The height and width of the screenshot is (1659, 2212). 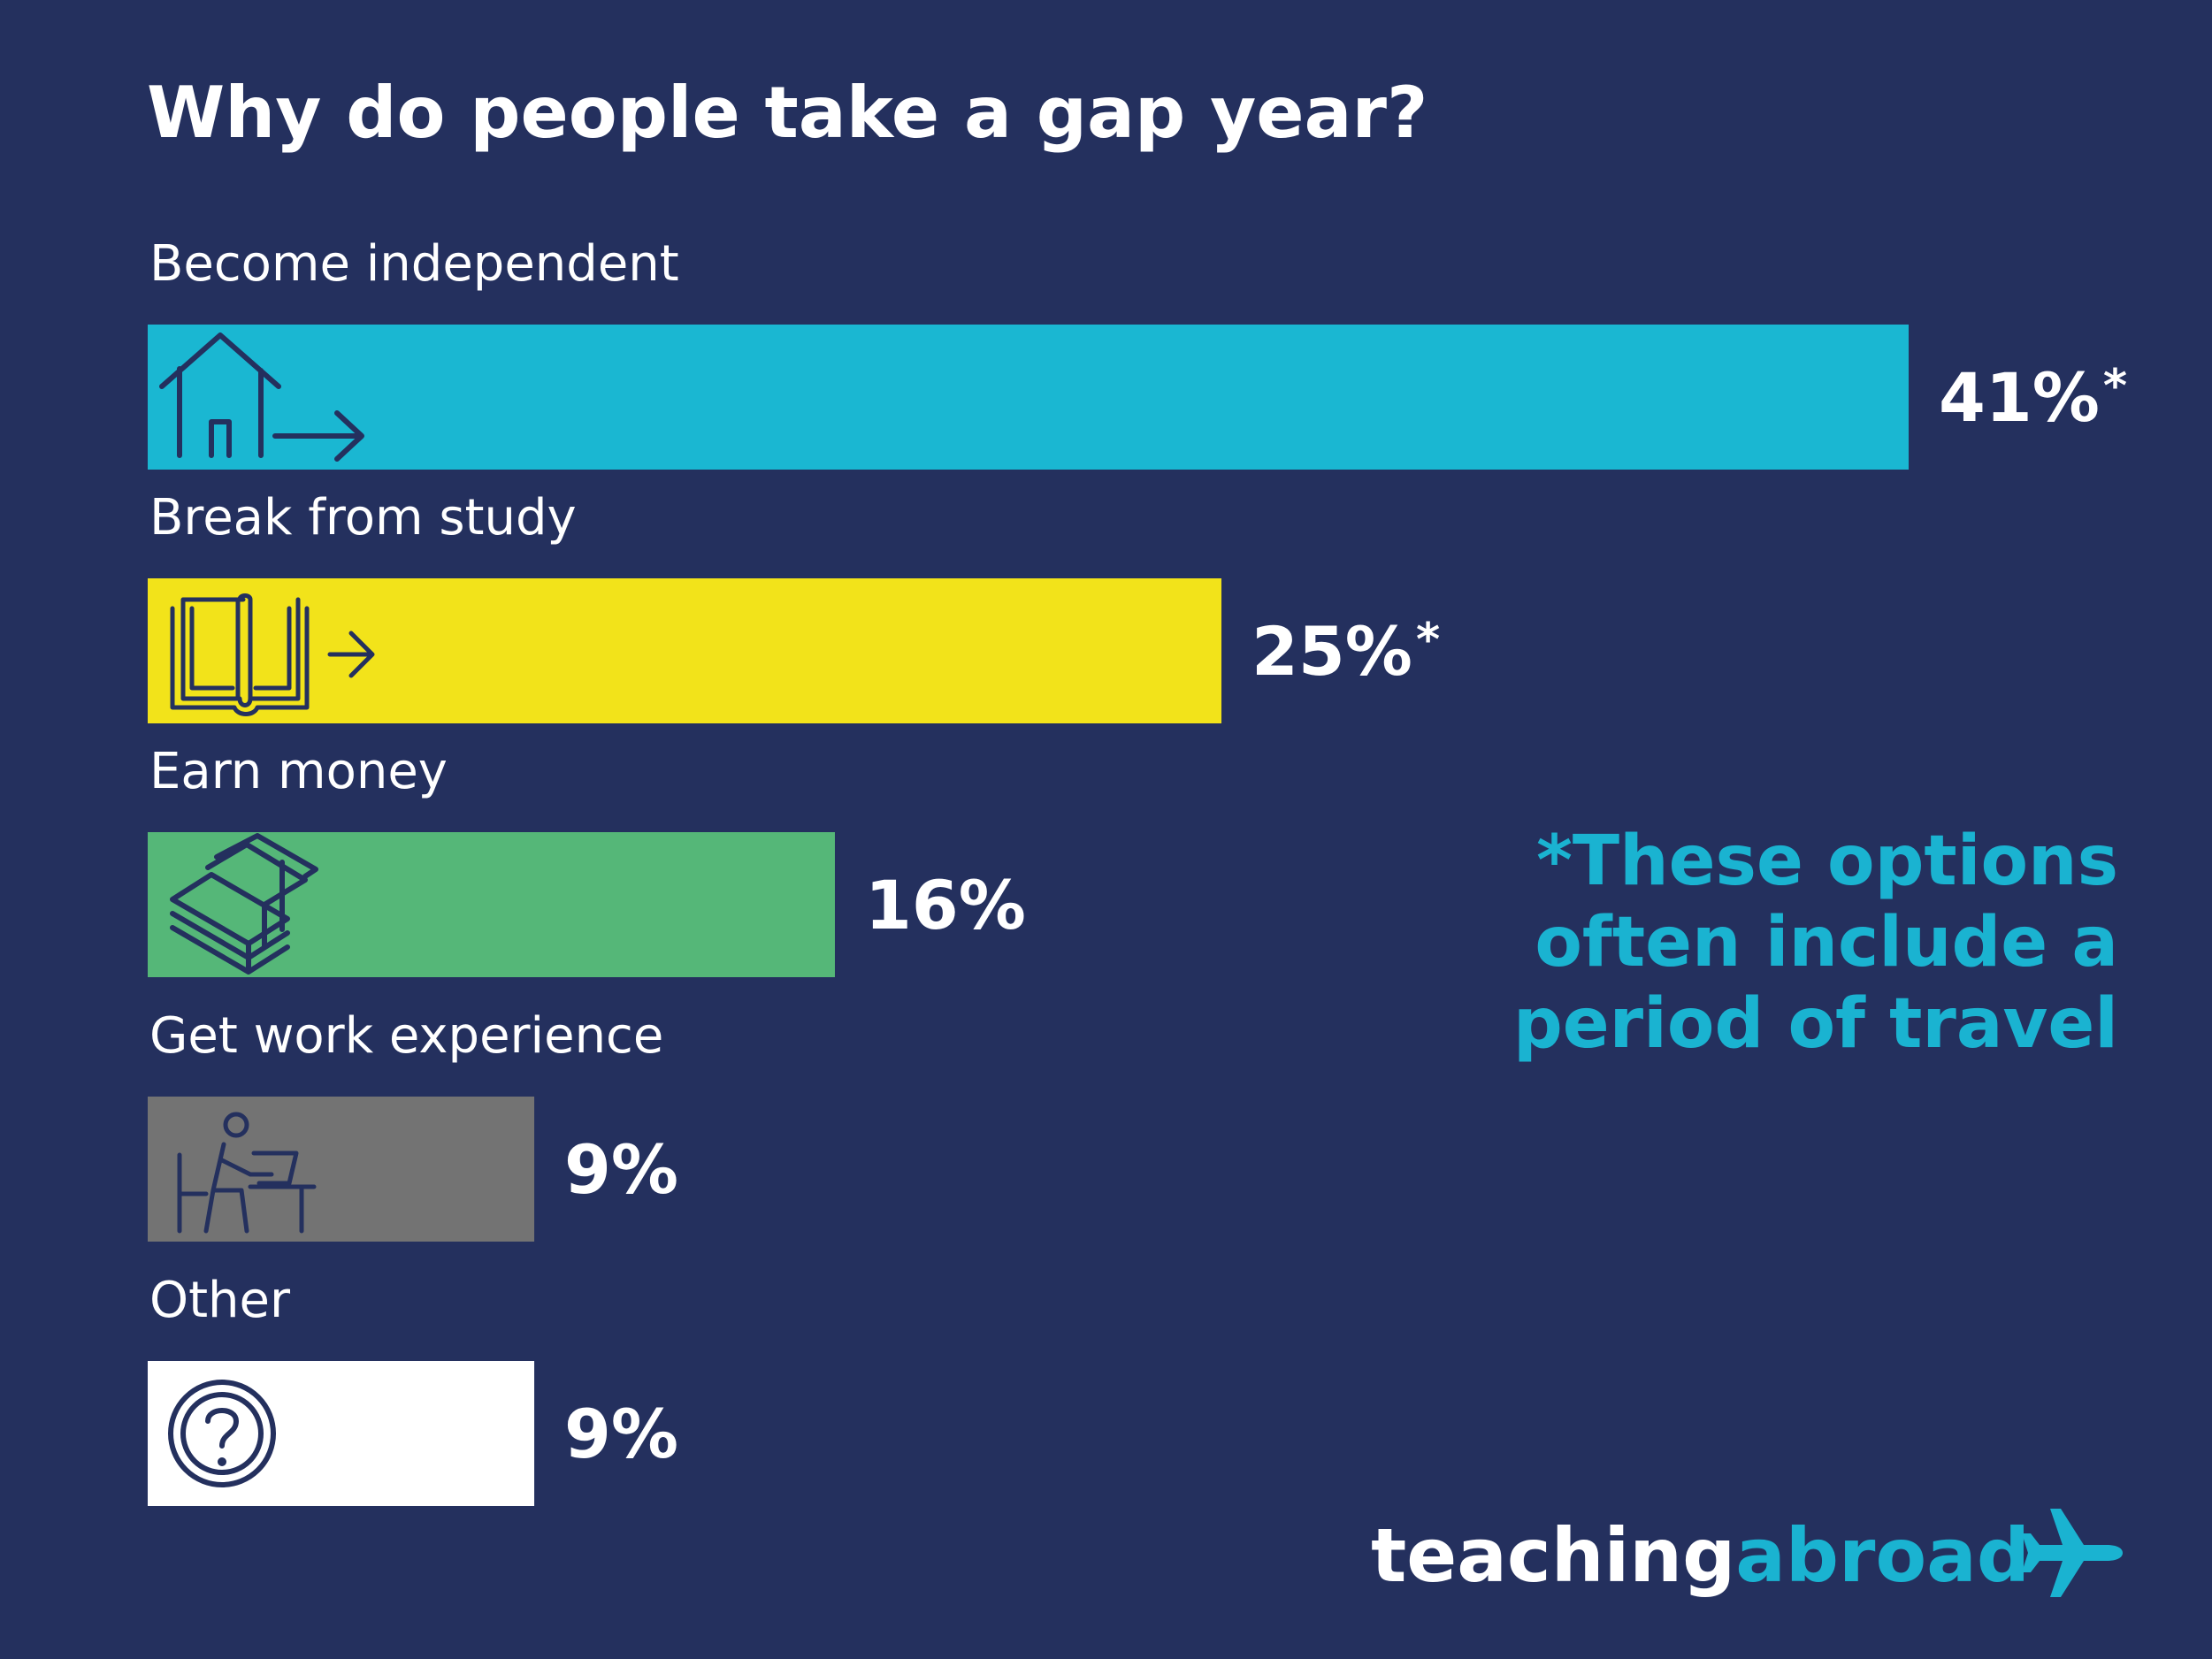 I want to click on brand-logo: teachingabroad, so click(x=1747, y=1554).